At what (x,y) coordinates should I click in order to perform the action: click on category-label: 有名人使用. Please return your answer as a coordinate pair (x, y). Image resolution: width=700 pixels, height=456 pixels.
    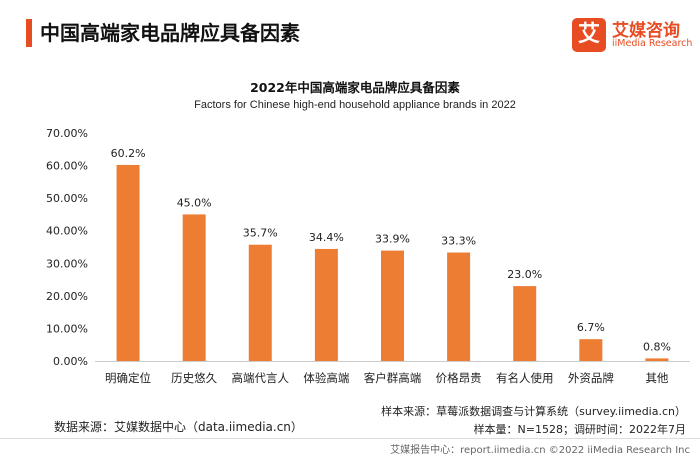
    Looking at the image, I should click on (525, 378).